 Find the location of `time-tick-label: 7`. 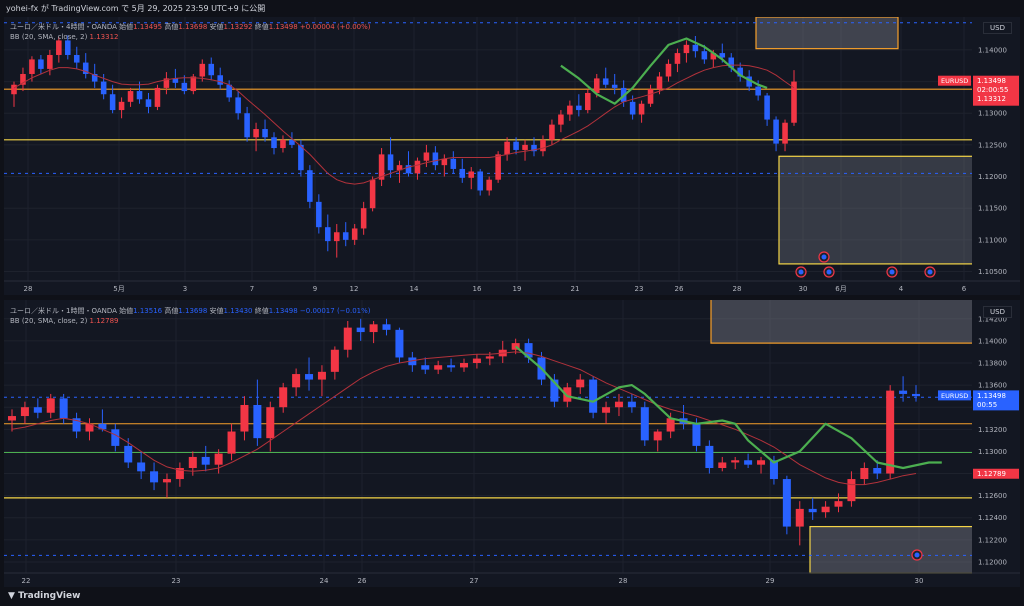

time-tick-label: 7 is located at coordinates (252, 289).